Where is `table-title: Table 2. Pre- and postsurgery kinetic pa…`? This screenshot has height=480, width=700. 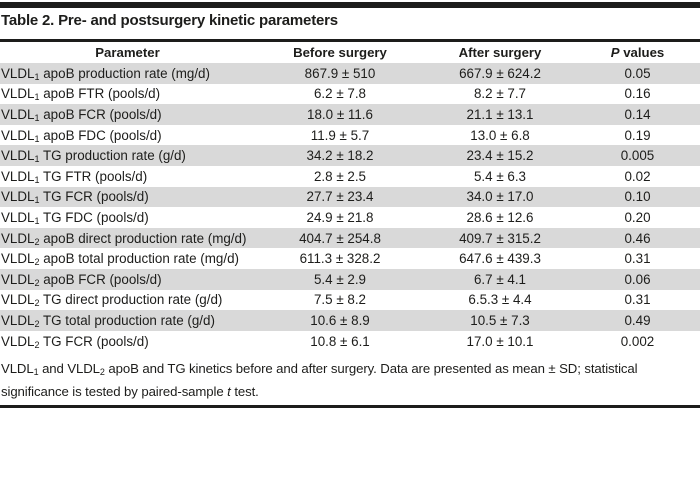 table-title: Table 2. Pre- and postsurgery kinetic pa… is located at coordinates (169, 20).